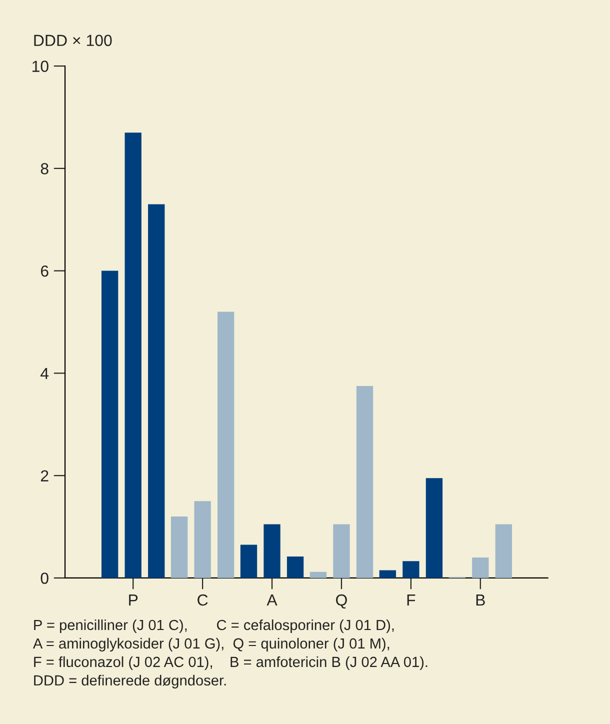  What do you see at coordinates (411, 600) in the screenshot?
I see `x-tick-label: F` at bounding box center [411, 600].